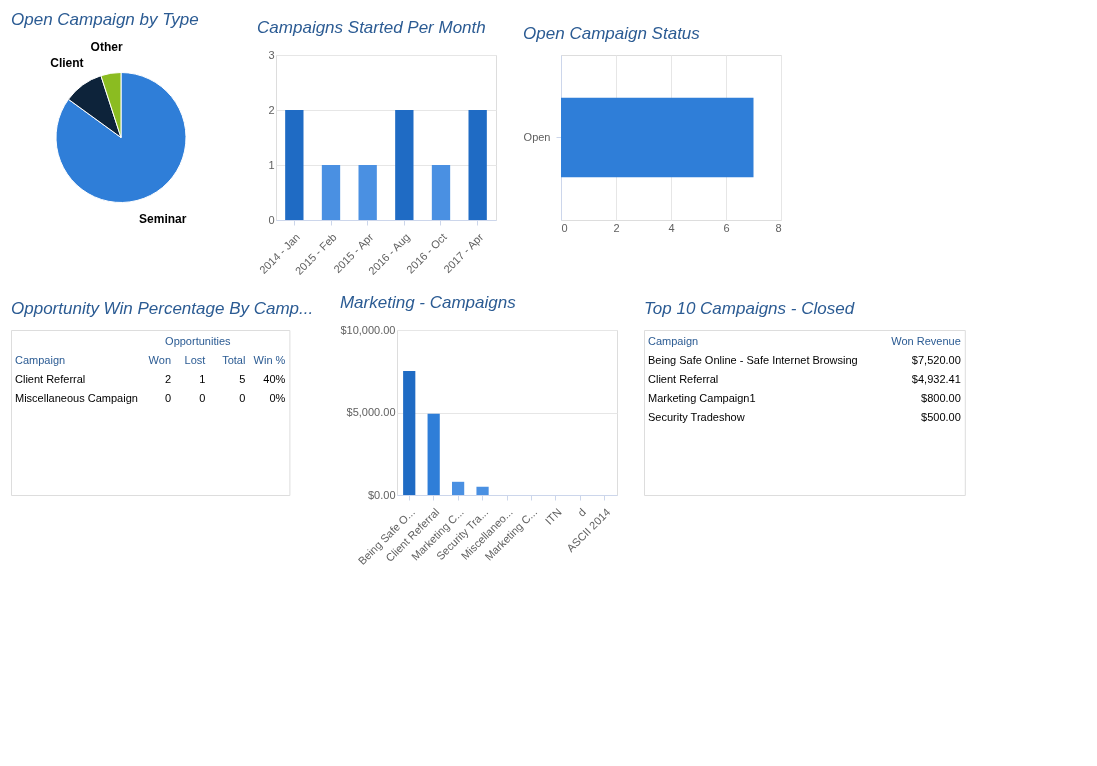  Describe the element at coordinates (271, 219) in the screenshot. I see `y-tick-label: 0` at that location.